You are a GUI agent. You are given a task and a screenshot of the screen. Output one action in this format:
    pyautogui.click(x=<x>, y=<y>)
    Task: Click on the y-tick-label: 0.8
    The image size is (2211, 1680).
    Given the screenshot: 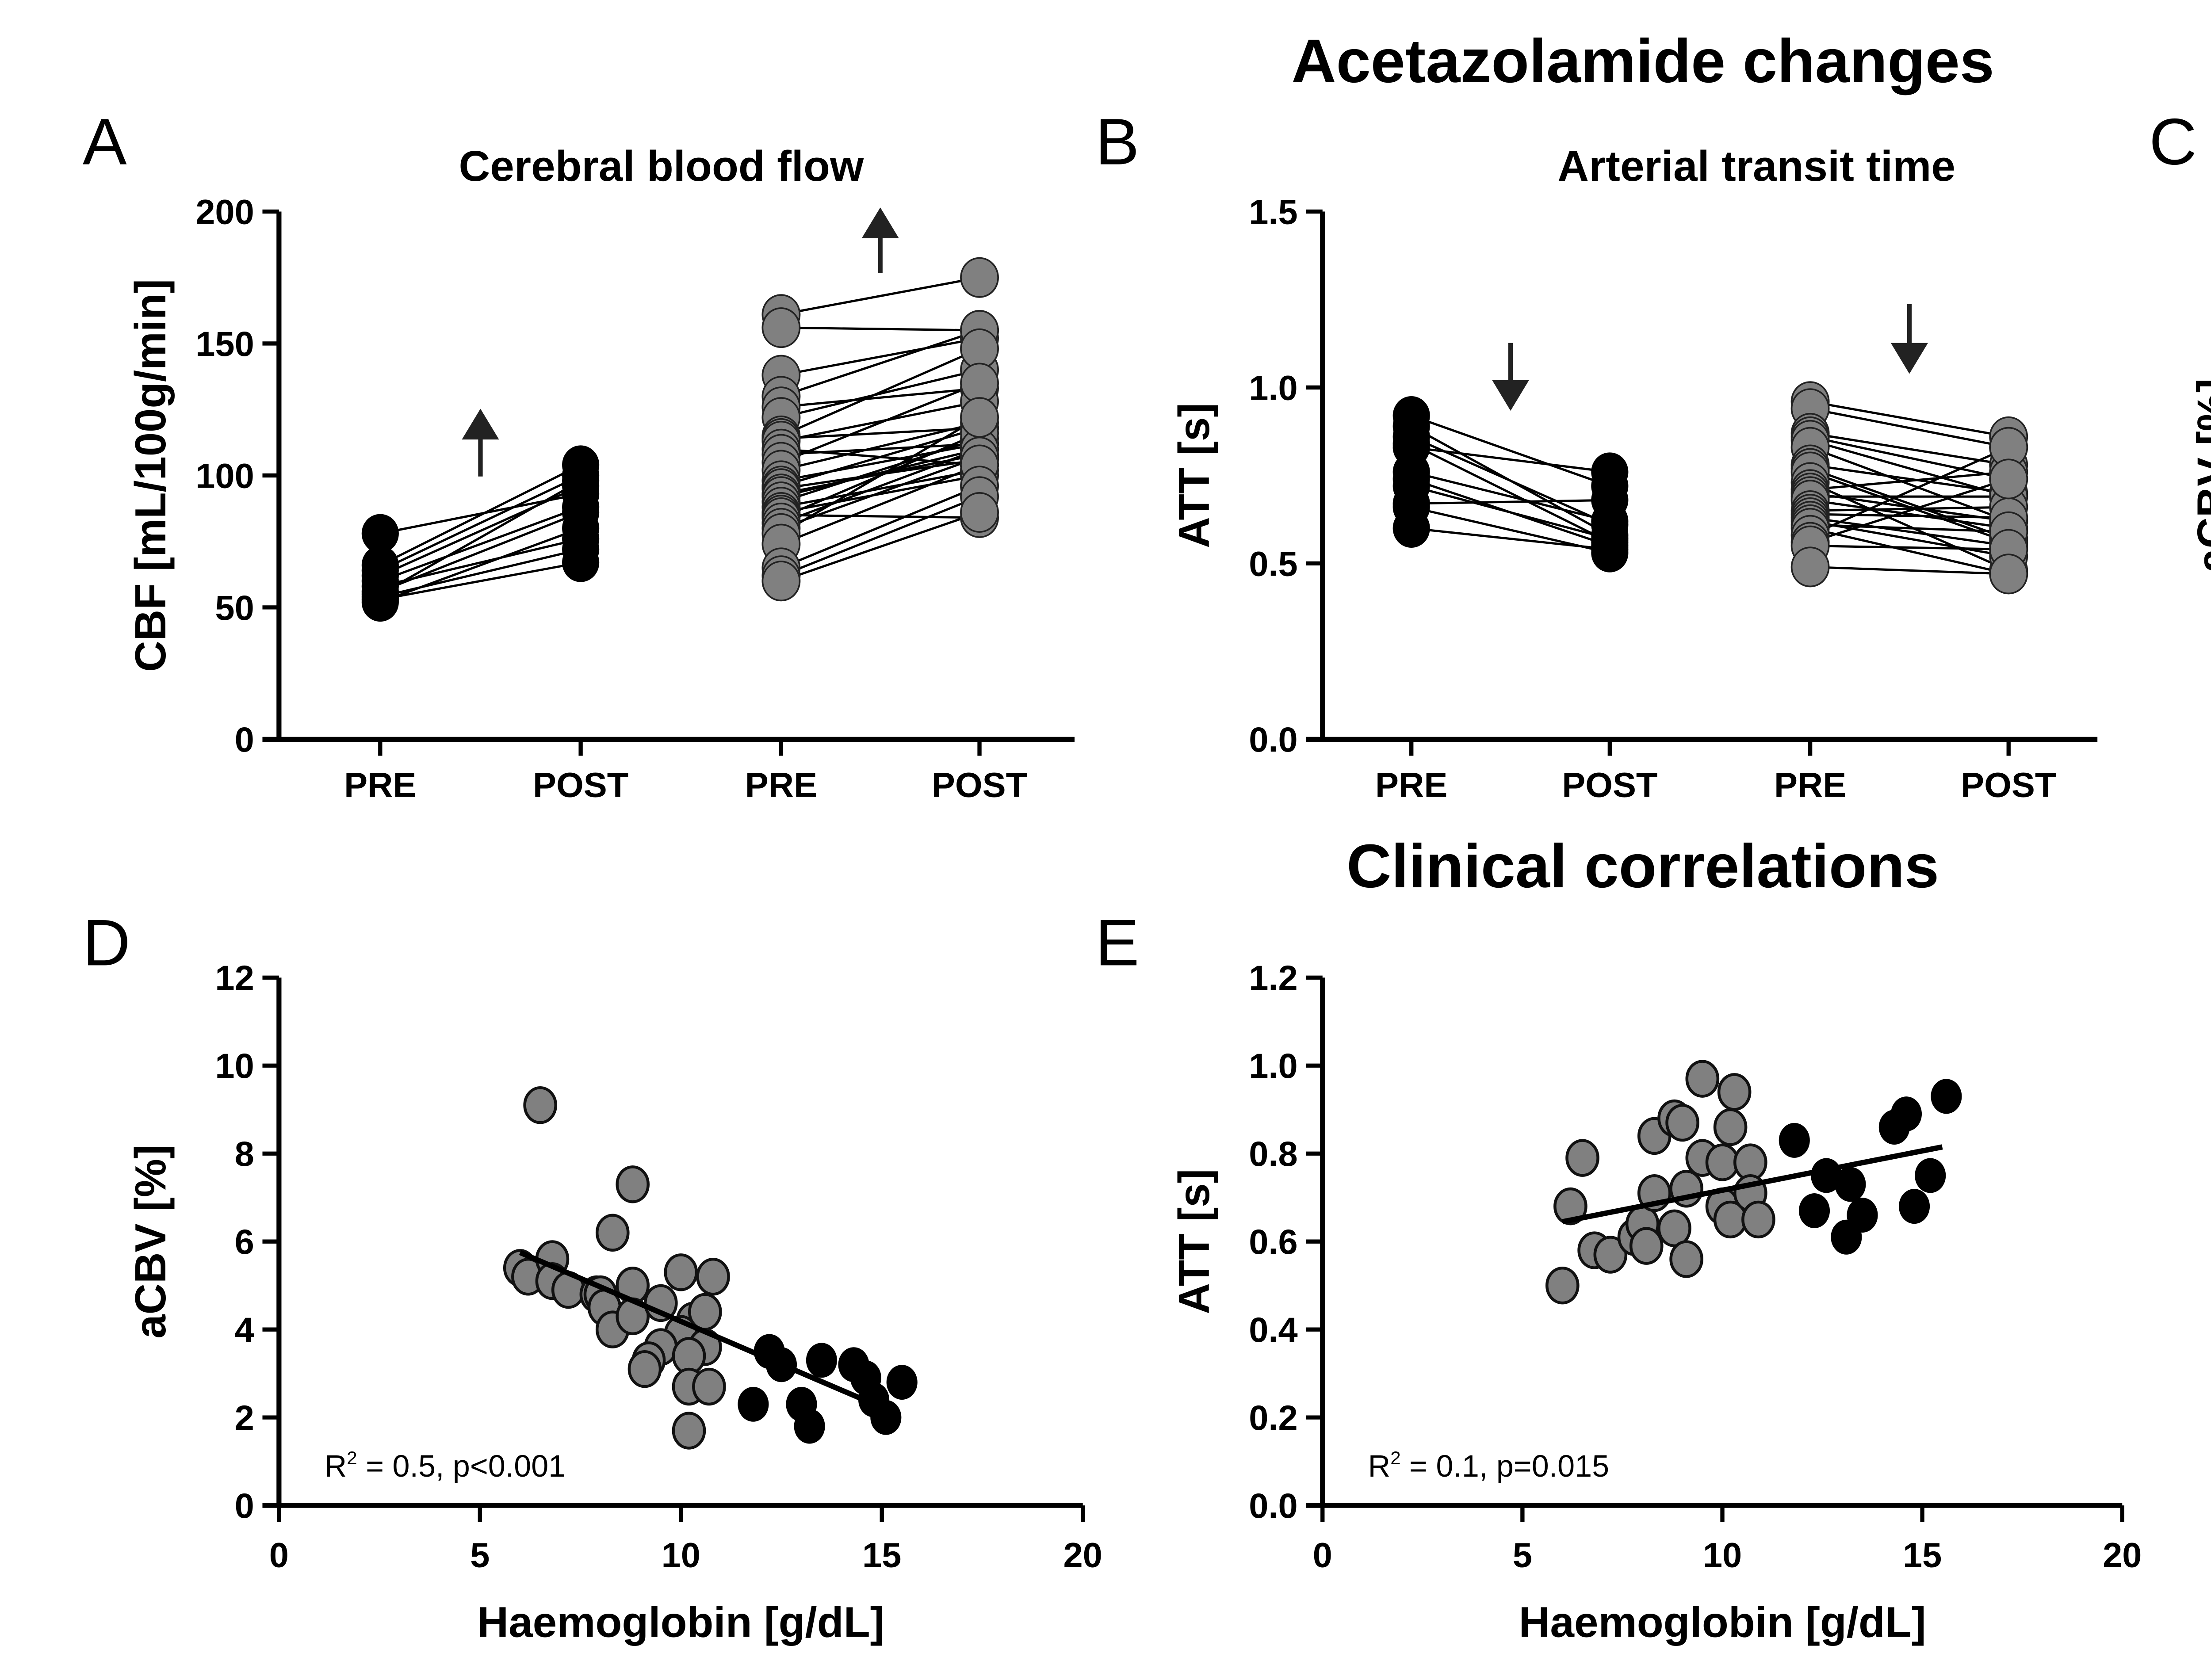 What is the action you would take?
    pyautogui.click(x=1273, y=1153)
    